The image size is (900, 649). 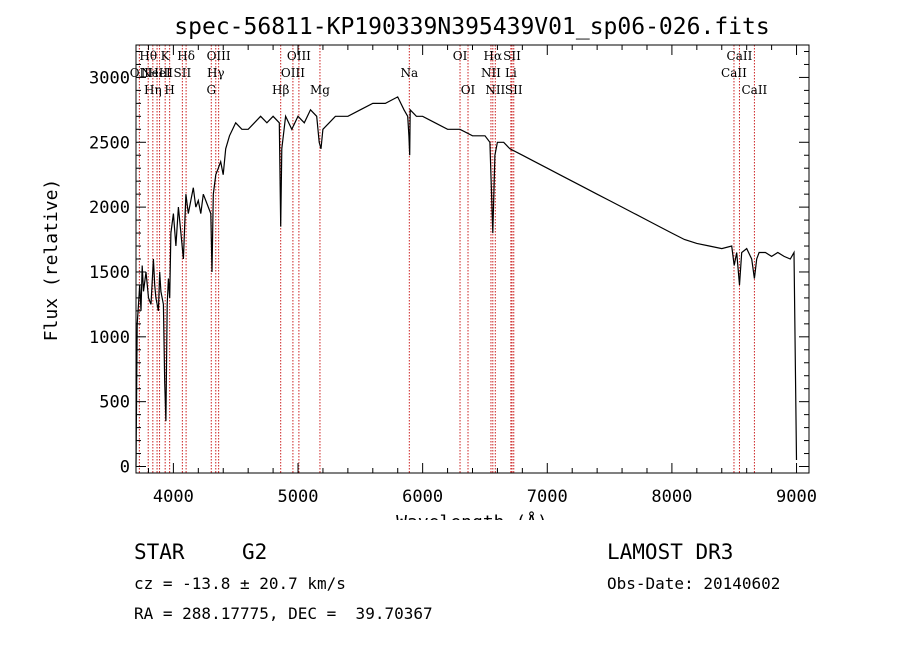 What do you see at coordinates (320, 90) in the screenshot?
I see `line-label: Mg` at bounding box center [320, 90].